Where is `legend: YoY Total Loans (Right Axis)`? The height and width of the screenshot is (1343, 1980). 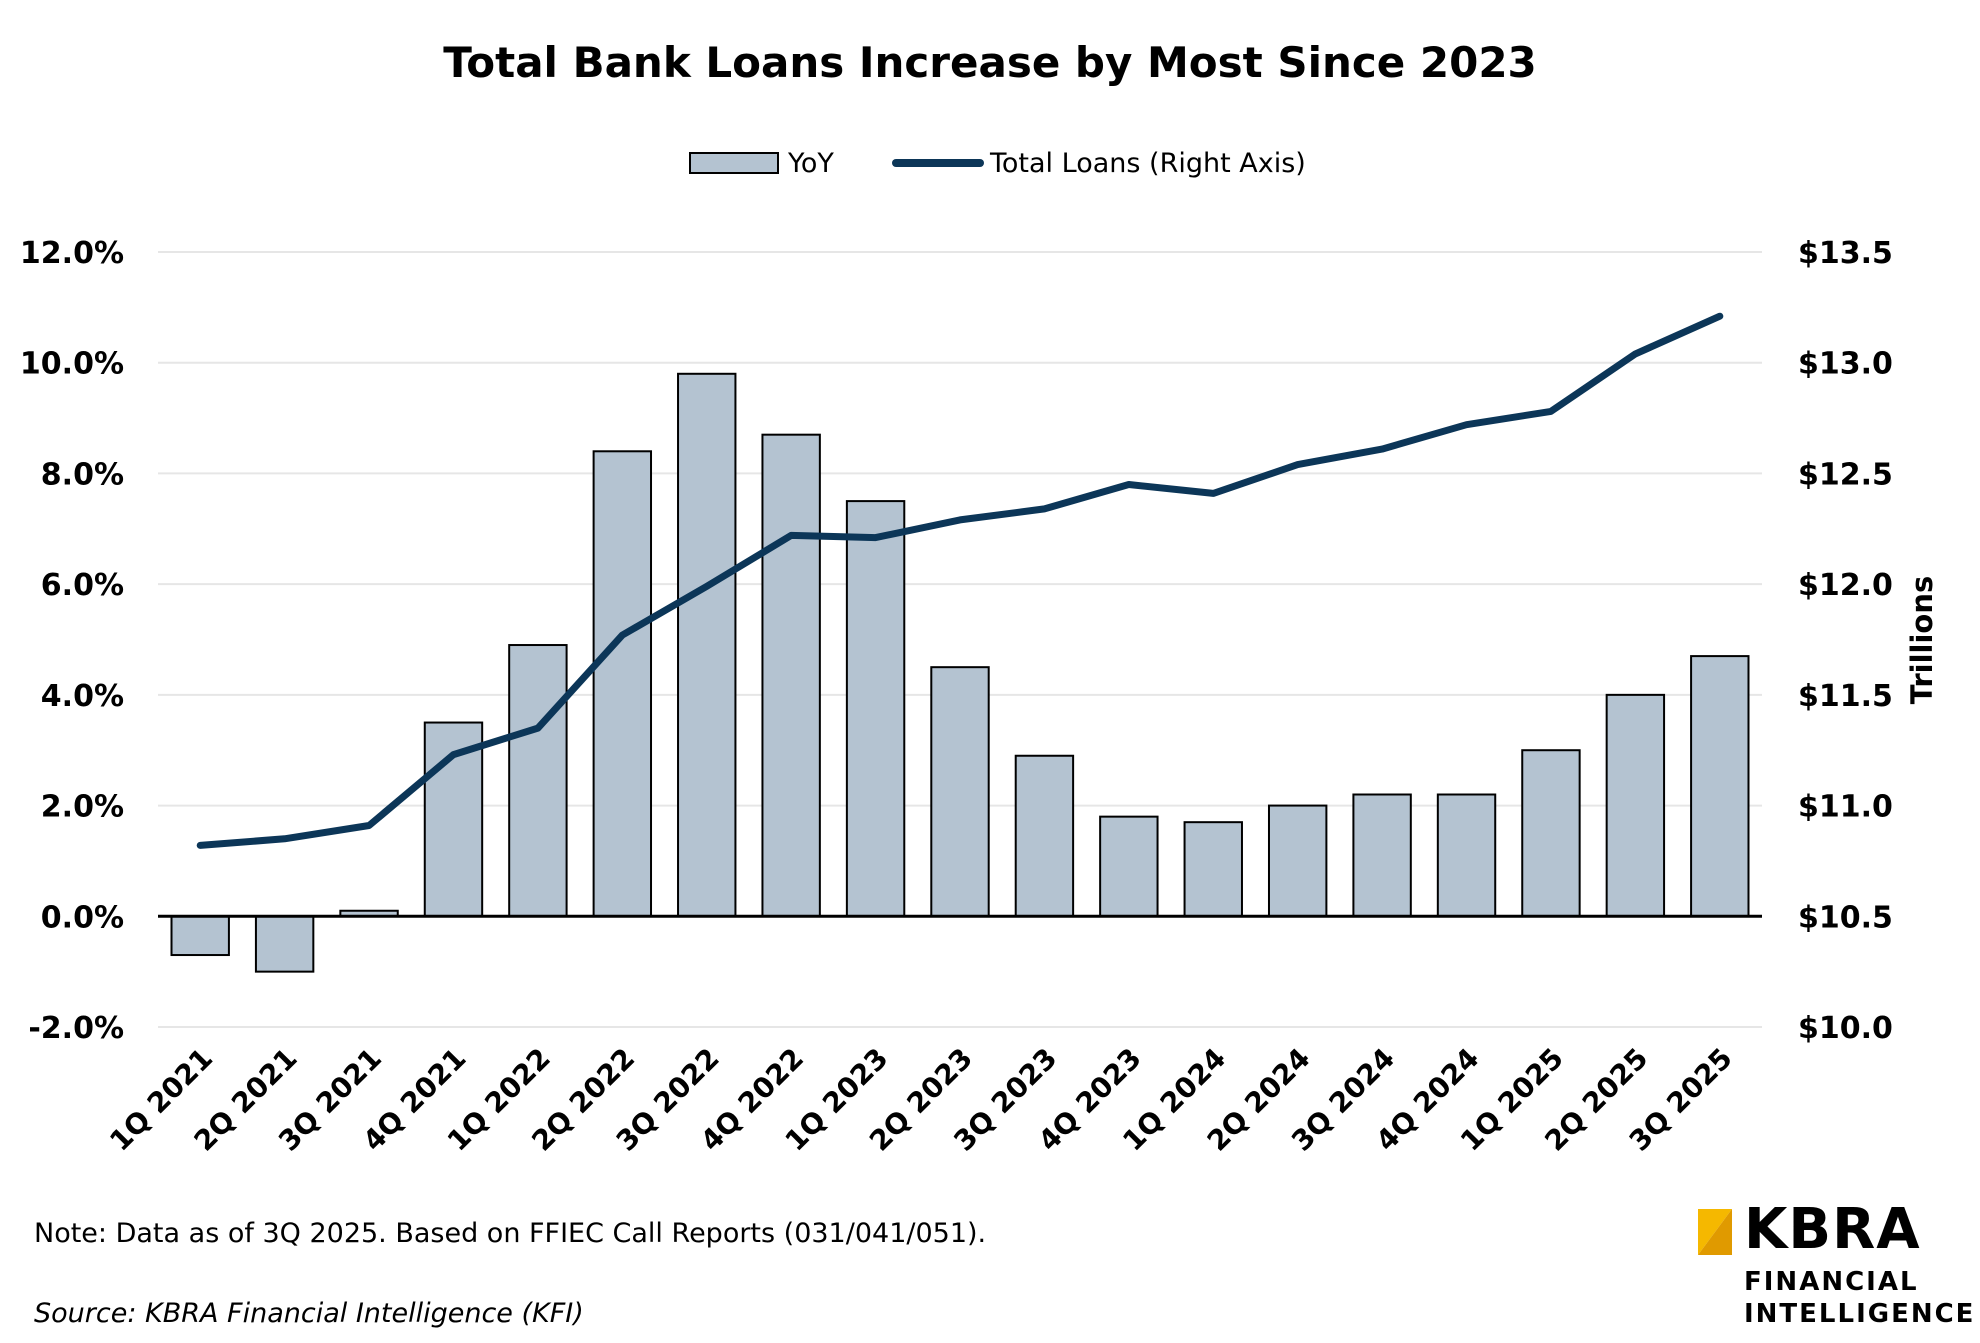 legend: YoY Total Loans (Right Axis) is located at coordinates (997, 163).